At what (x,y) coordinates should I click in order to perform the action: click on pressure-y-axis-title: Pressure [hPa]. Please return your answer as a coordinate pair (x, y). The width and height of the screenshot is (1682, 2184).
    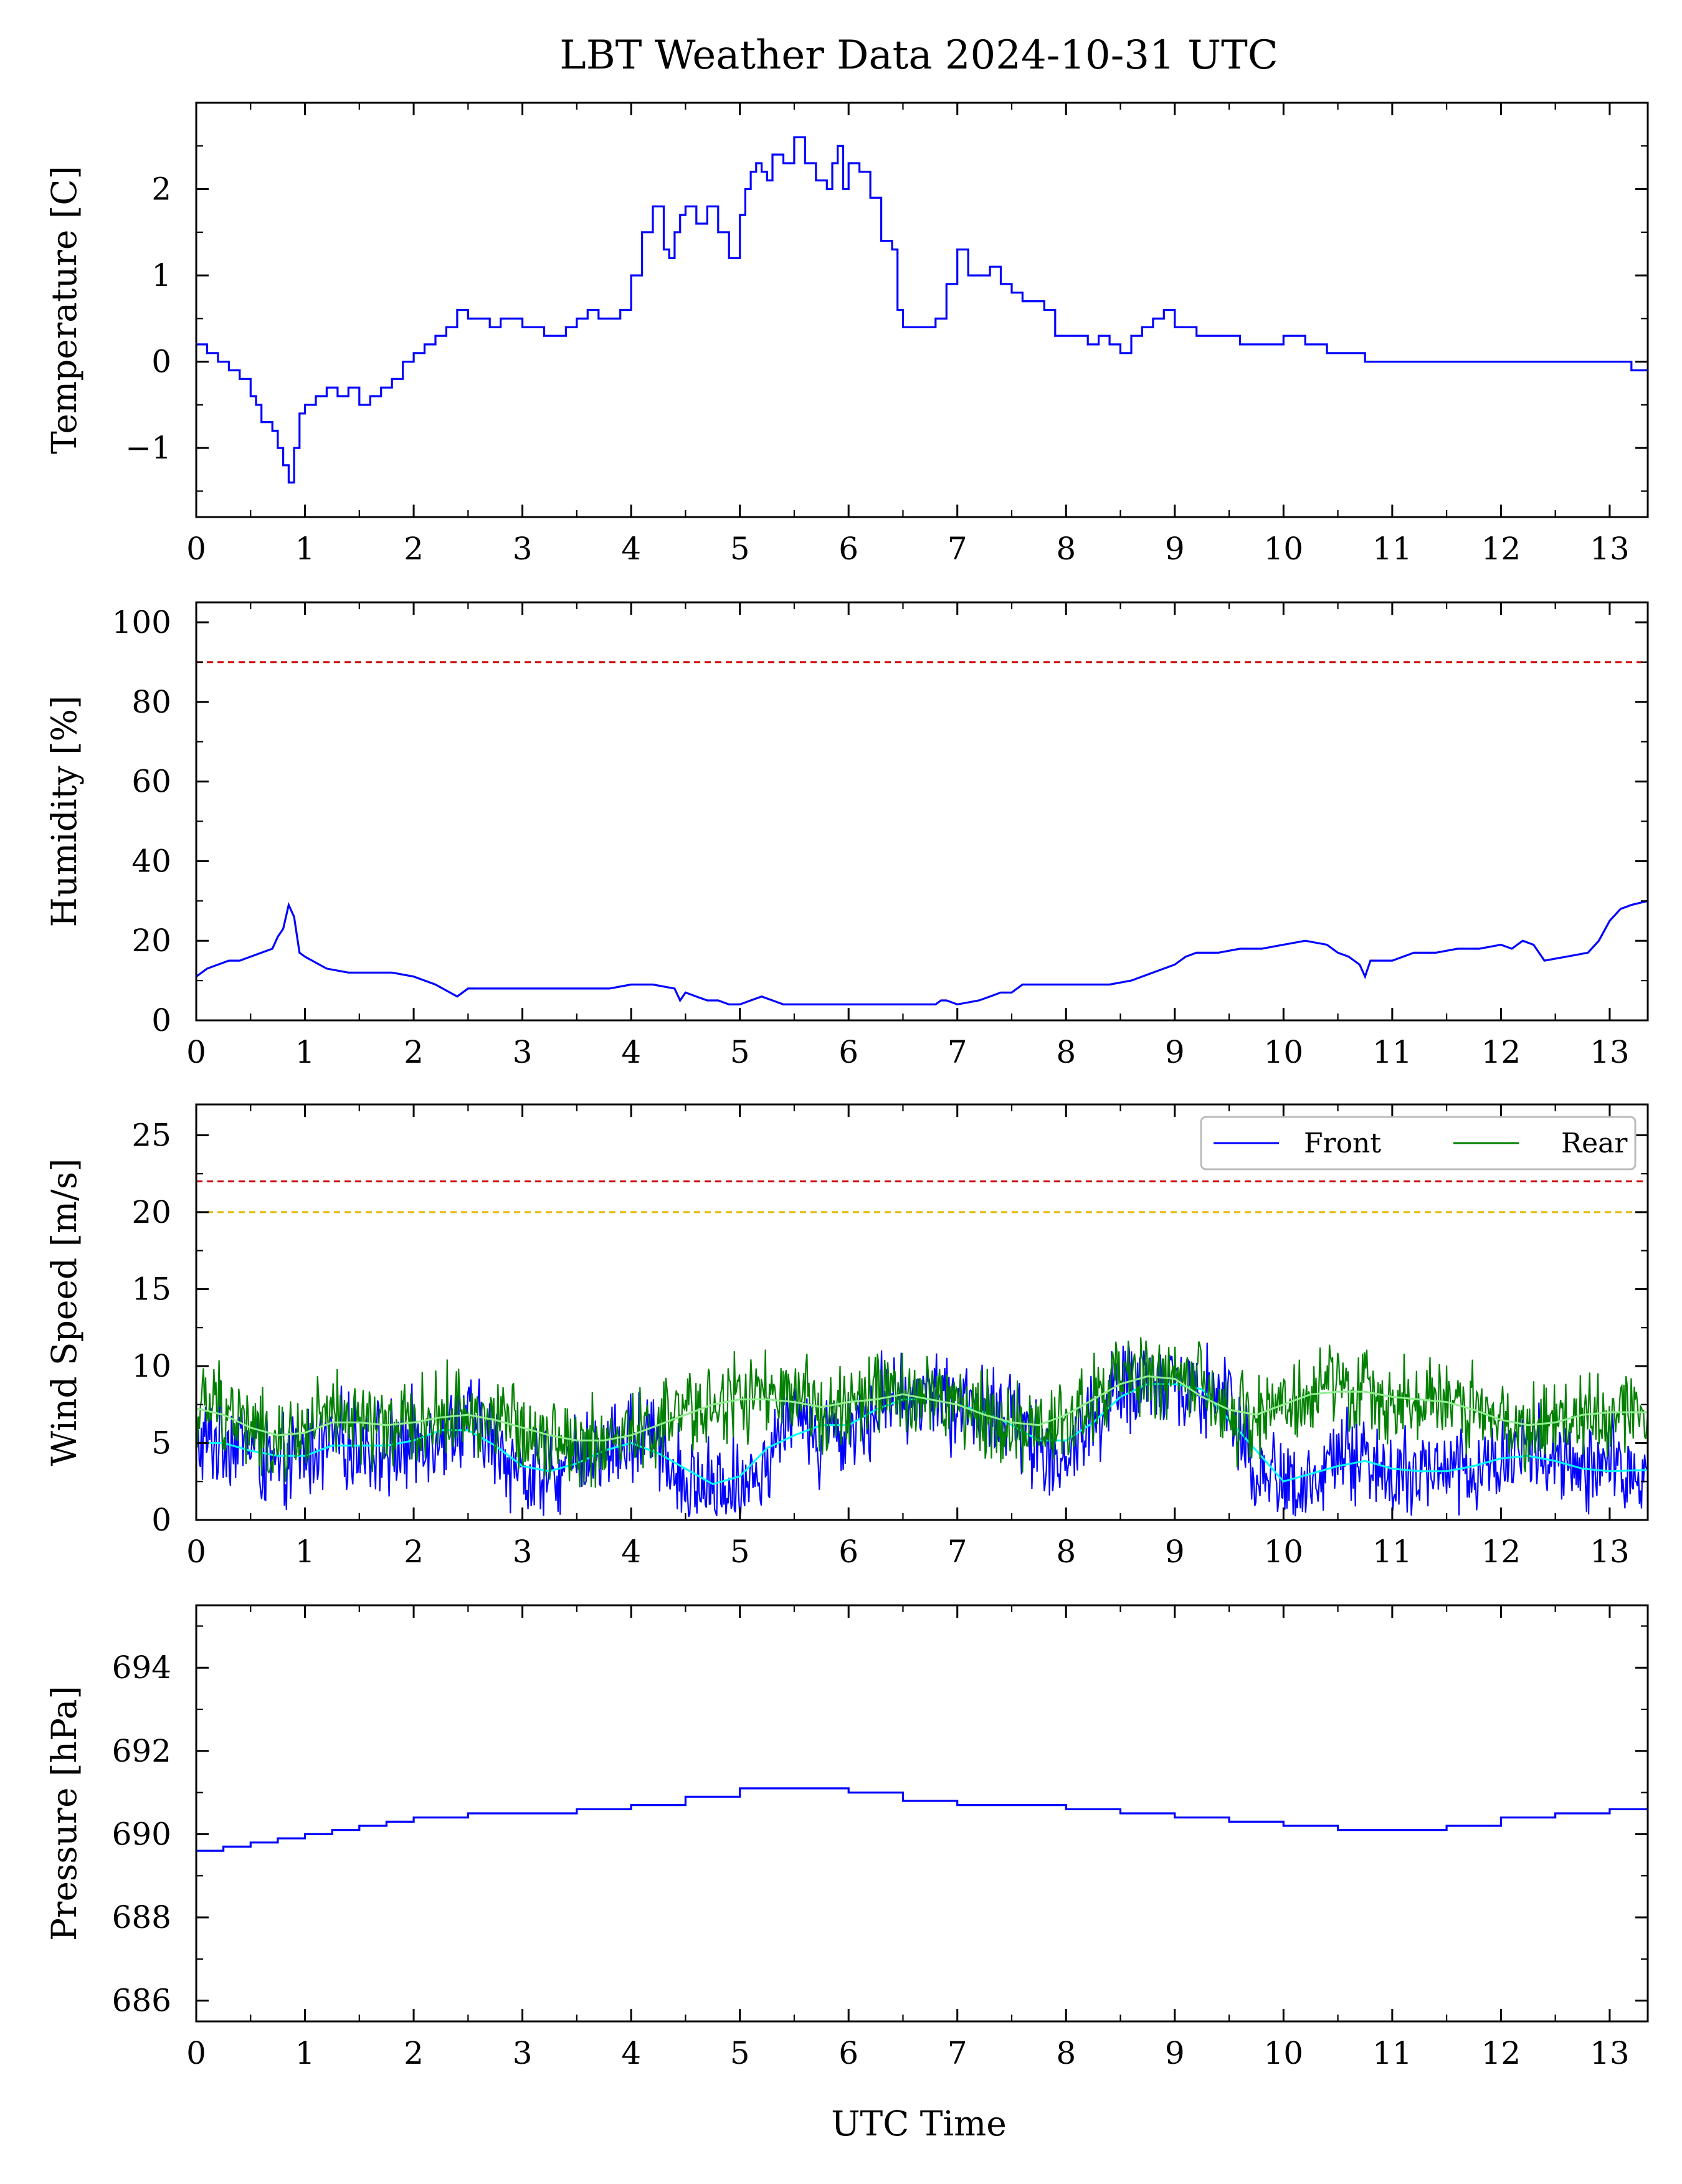
    Looking at the image, I should click on (64, 1813).